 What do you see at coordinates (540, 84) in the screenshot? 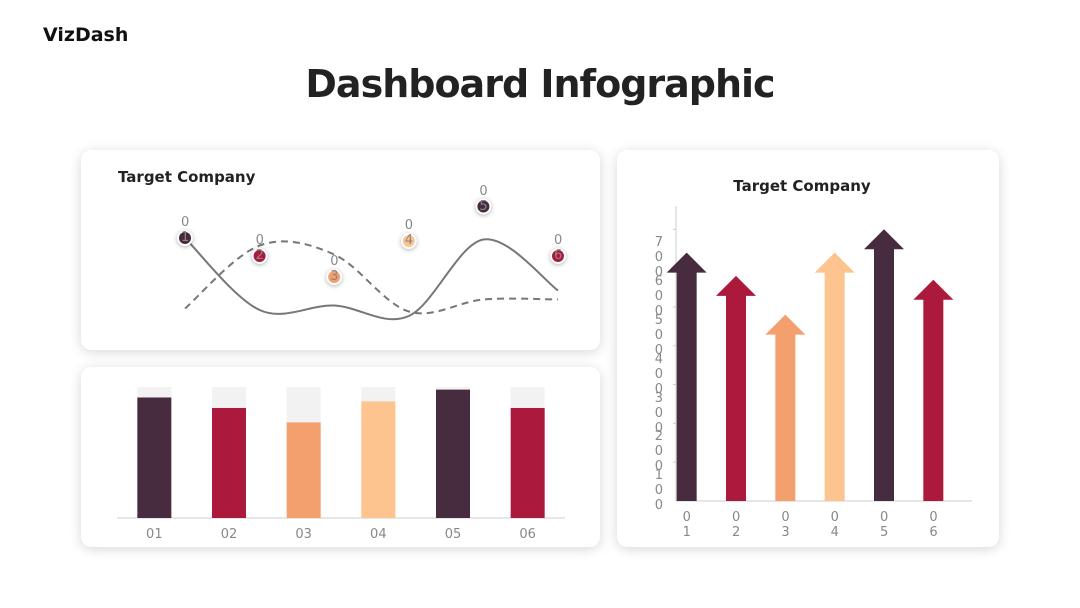
I see `page-title: Dashboard Infographic` at bounding box center [540, 84].